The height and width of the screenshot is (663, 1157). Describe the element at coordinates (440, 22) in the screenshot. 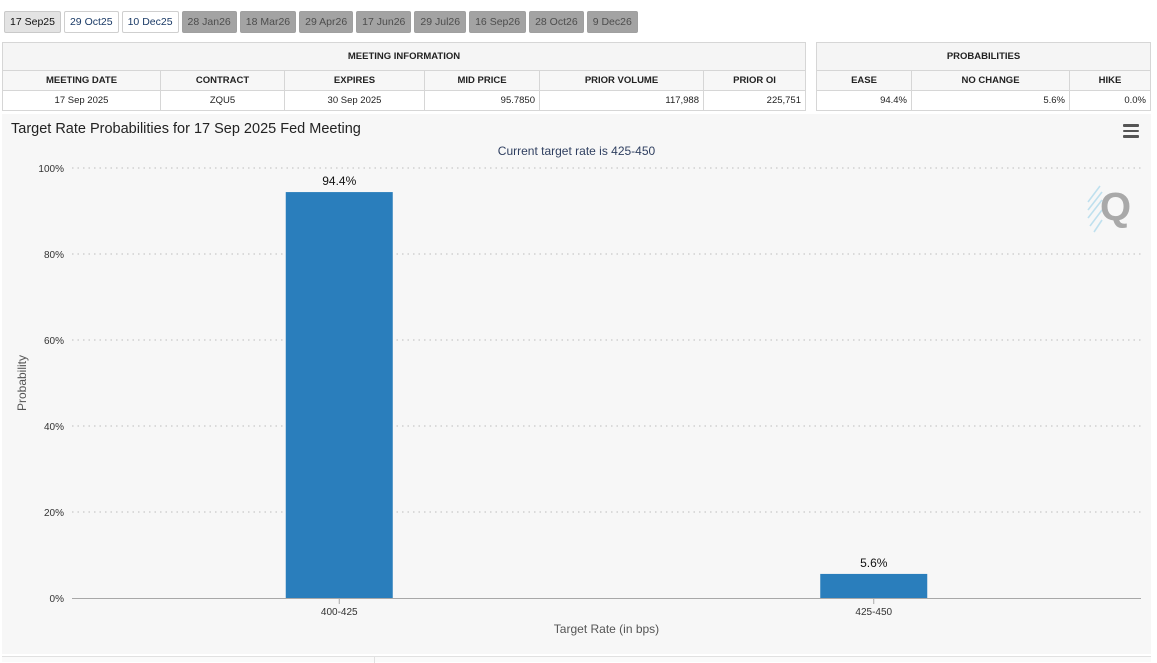

I see `tab-meeting-7: 29 Jul26` at that location.